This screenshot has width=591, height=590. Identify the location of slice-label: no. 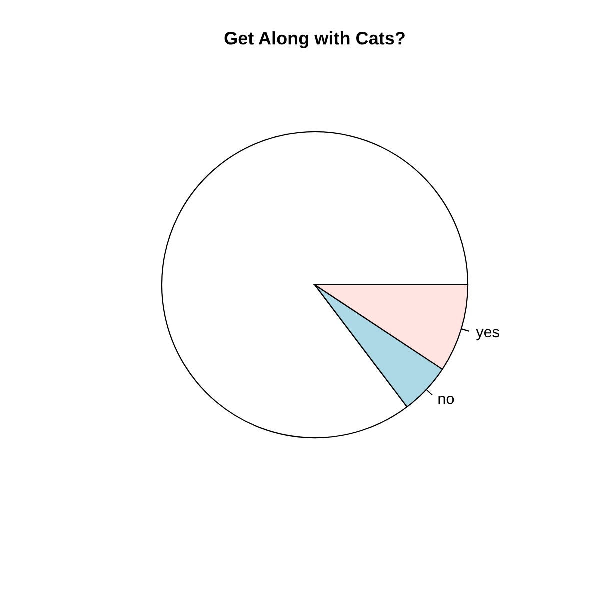
(446, 400).